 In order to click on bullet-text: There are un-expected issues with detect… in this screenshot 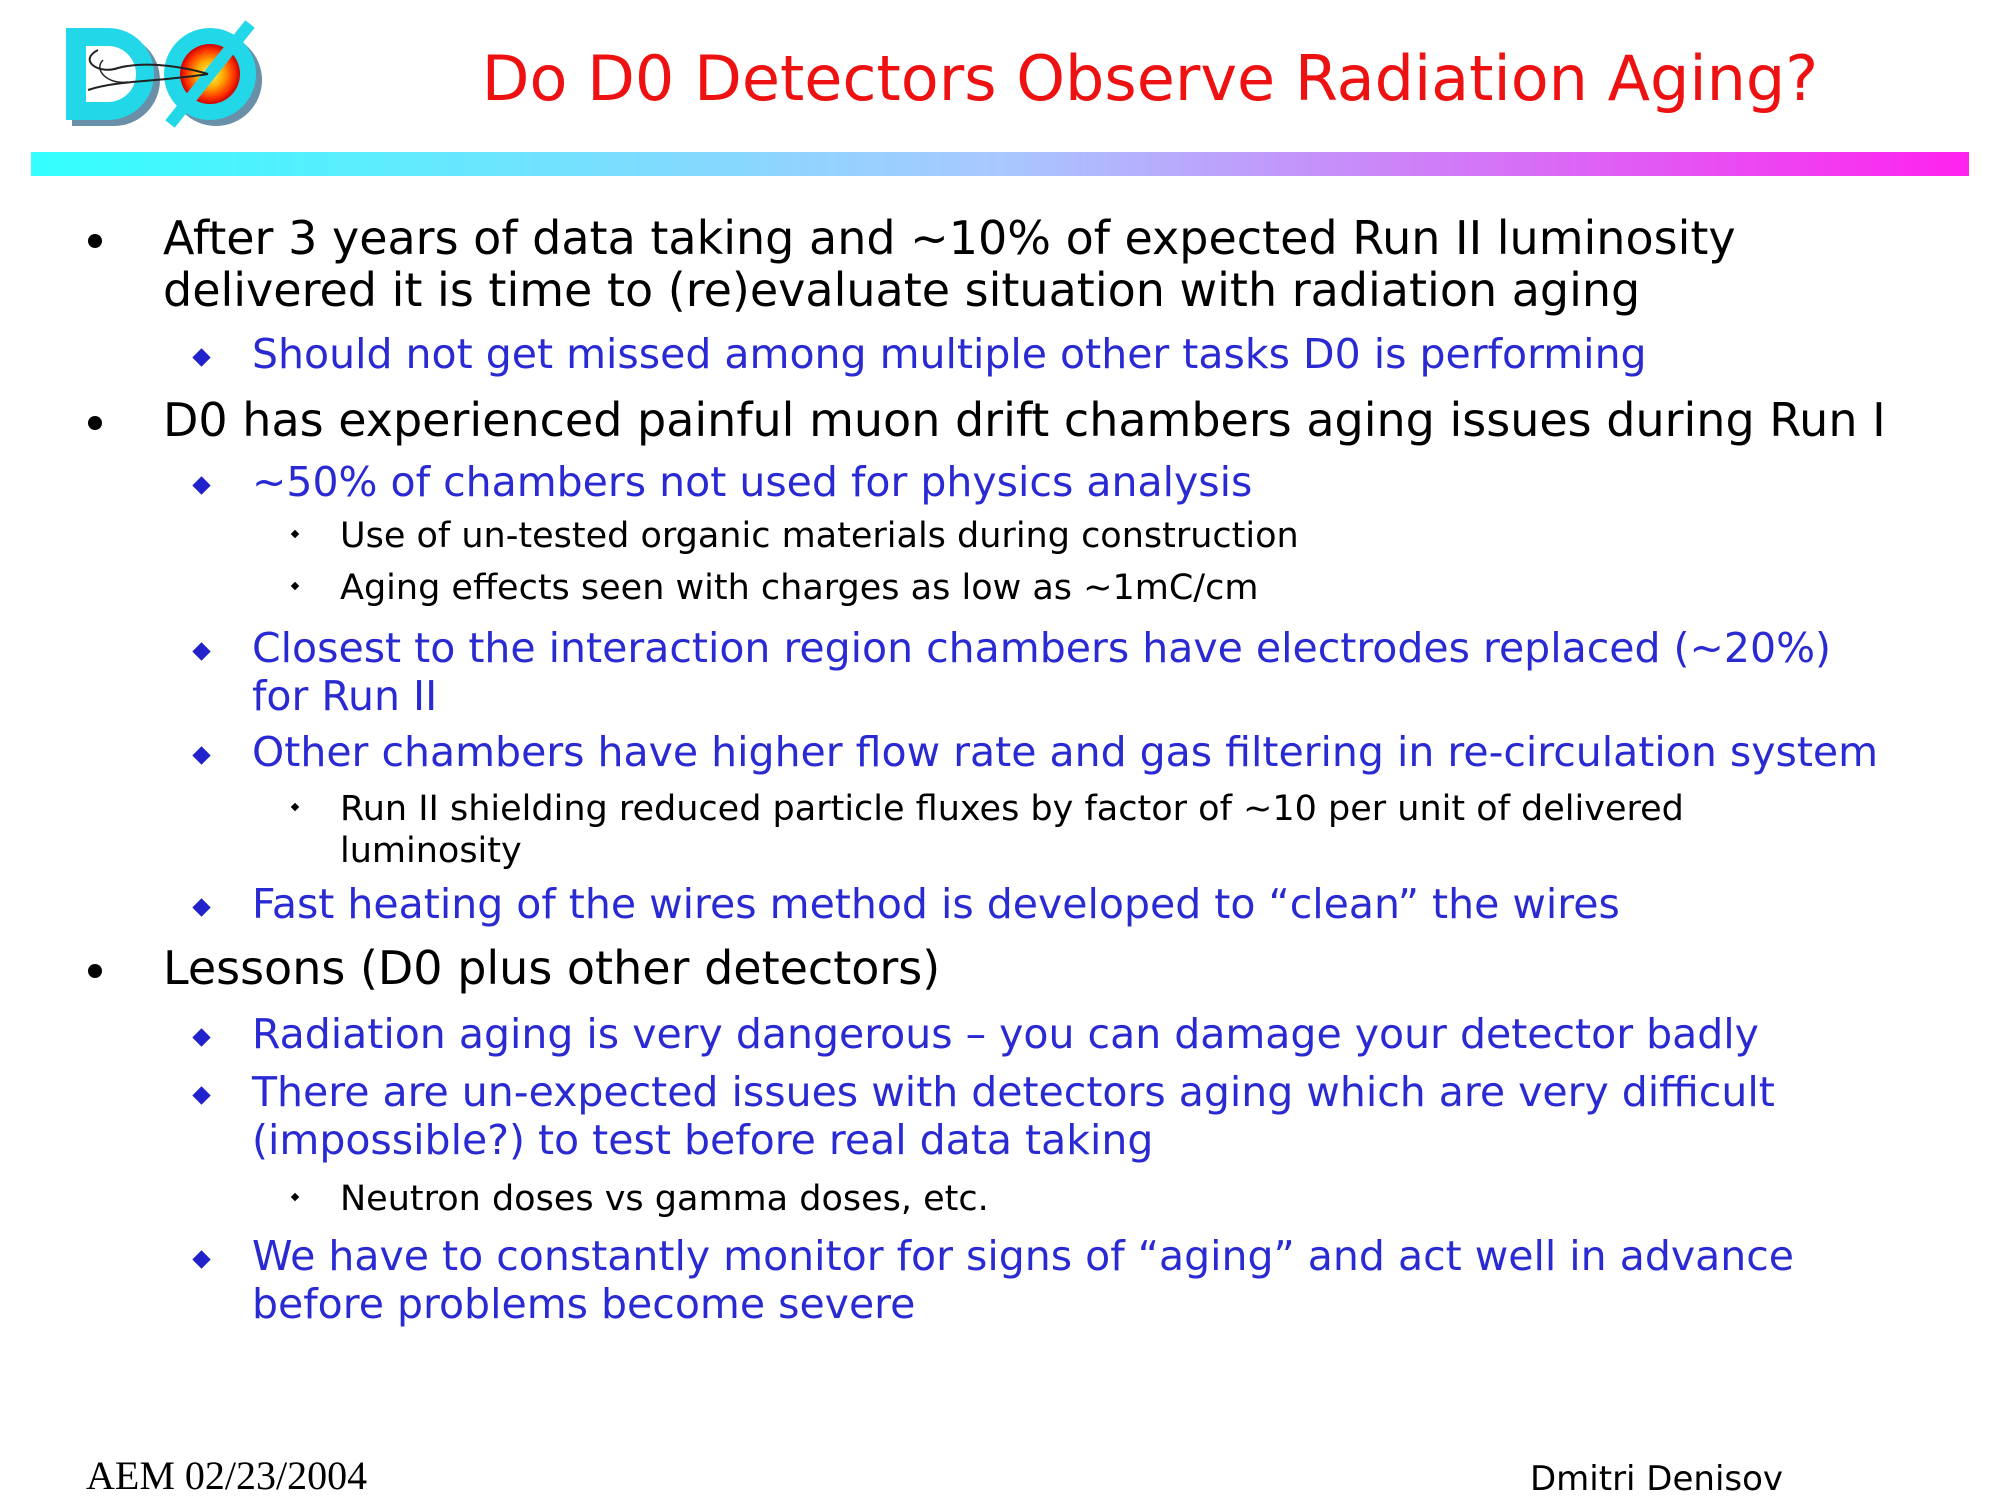, I will do `click(1013, 1116)`.